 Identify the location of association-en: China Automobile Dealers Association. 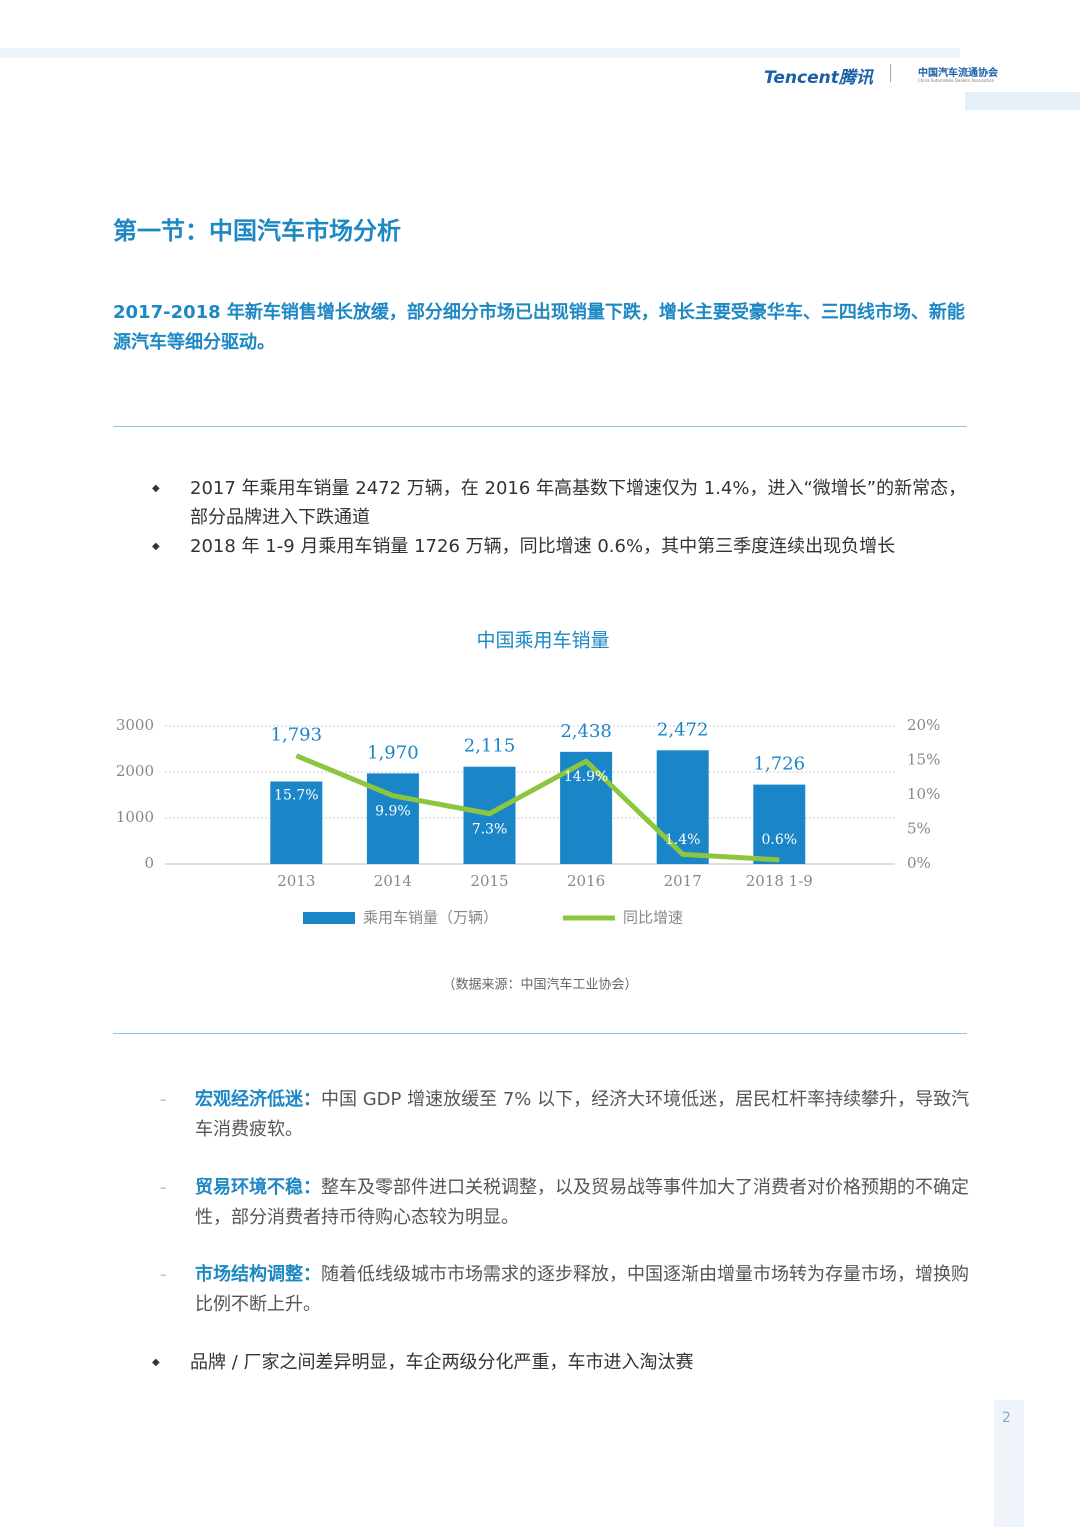
(956, 80).